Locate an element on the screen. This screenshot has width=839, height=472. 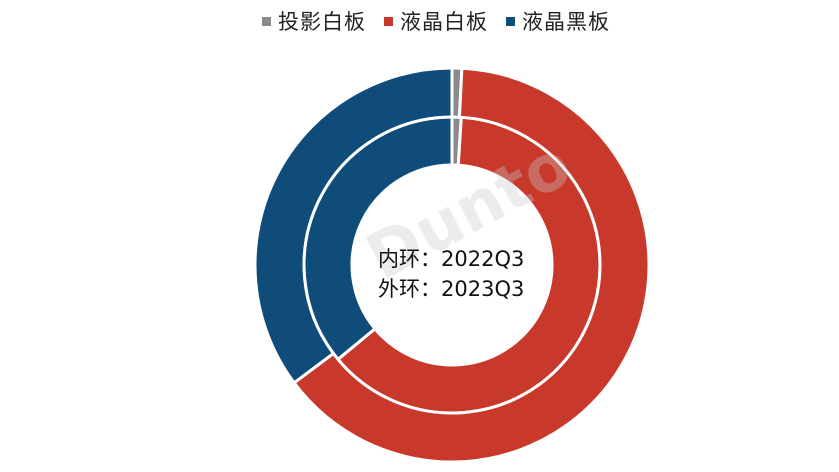
legend-item-lcd-whiteboard: 液晶白板 is located at coordinates (436, 21).